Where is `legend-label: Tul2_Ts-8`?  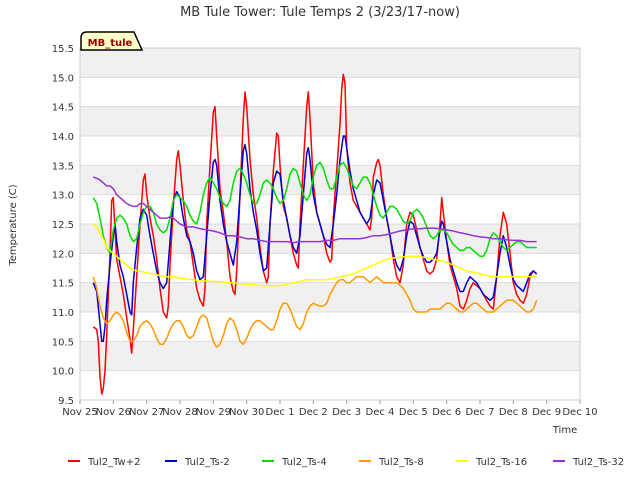
legend-label: Tul2_Ts-8 is located at coordinates (401, 462).